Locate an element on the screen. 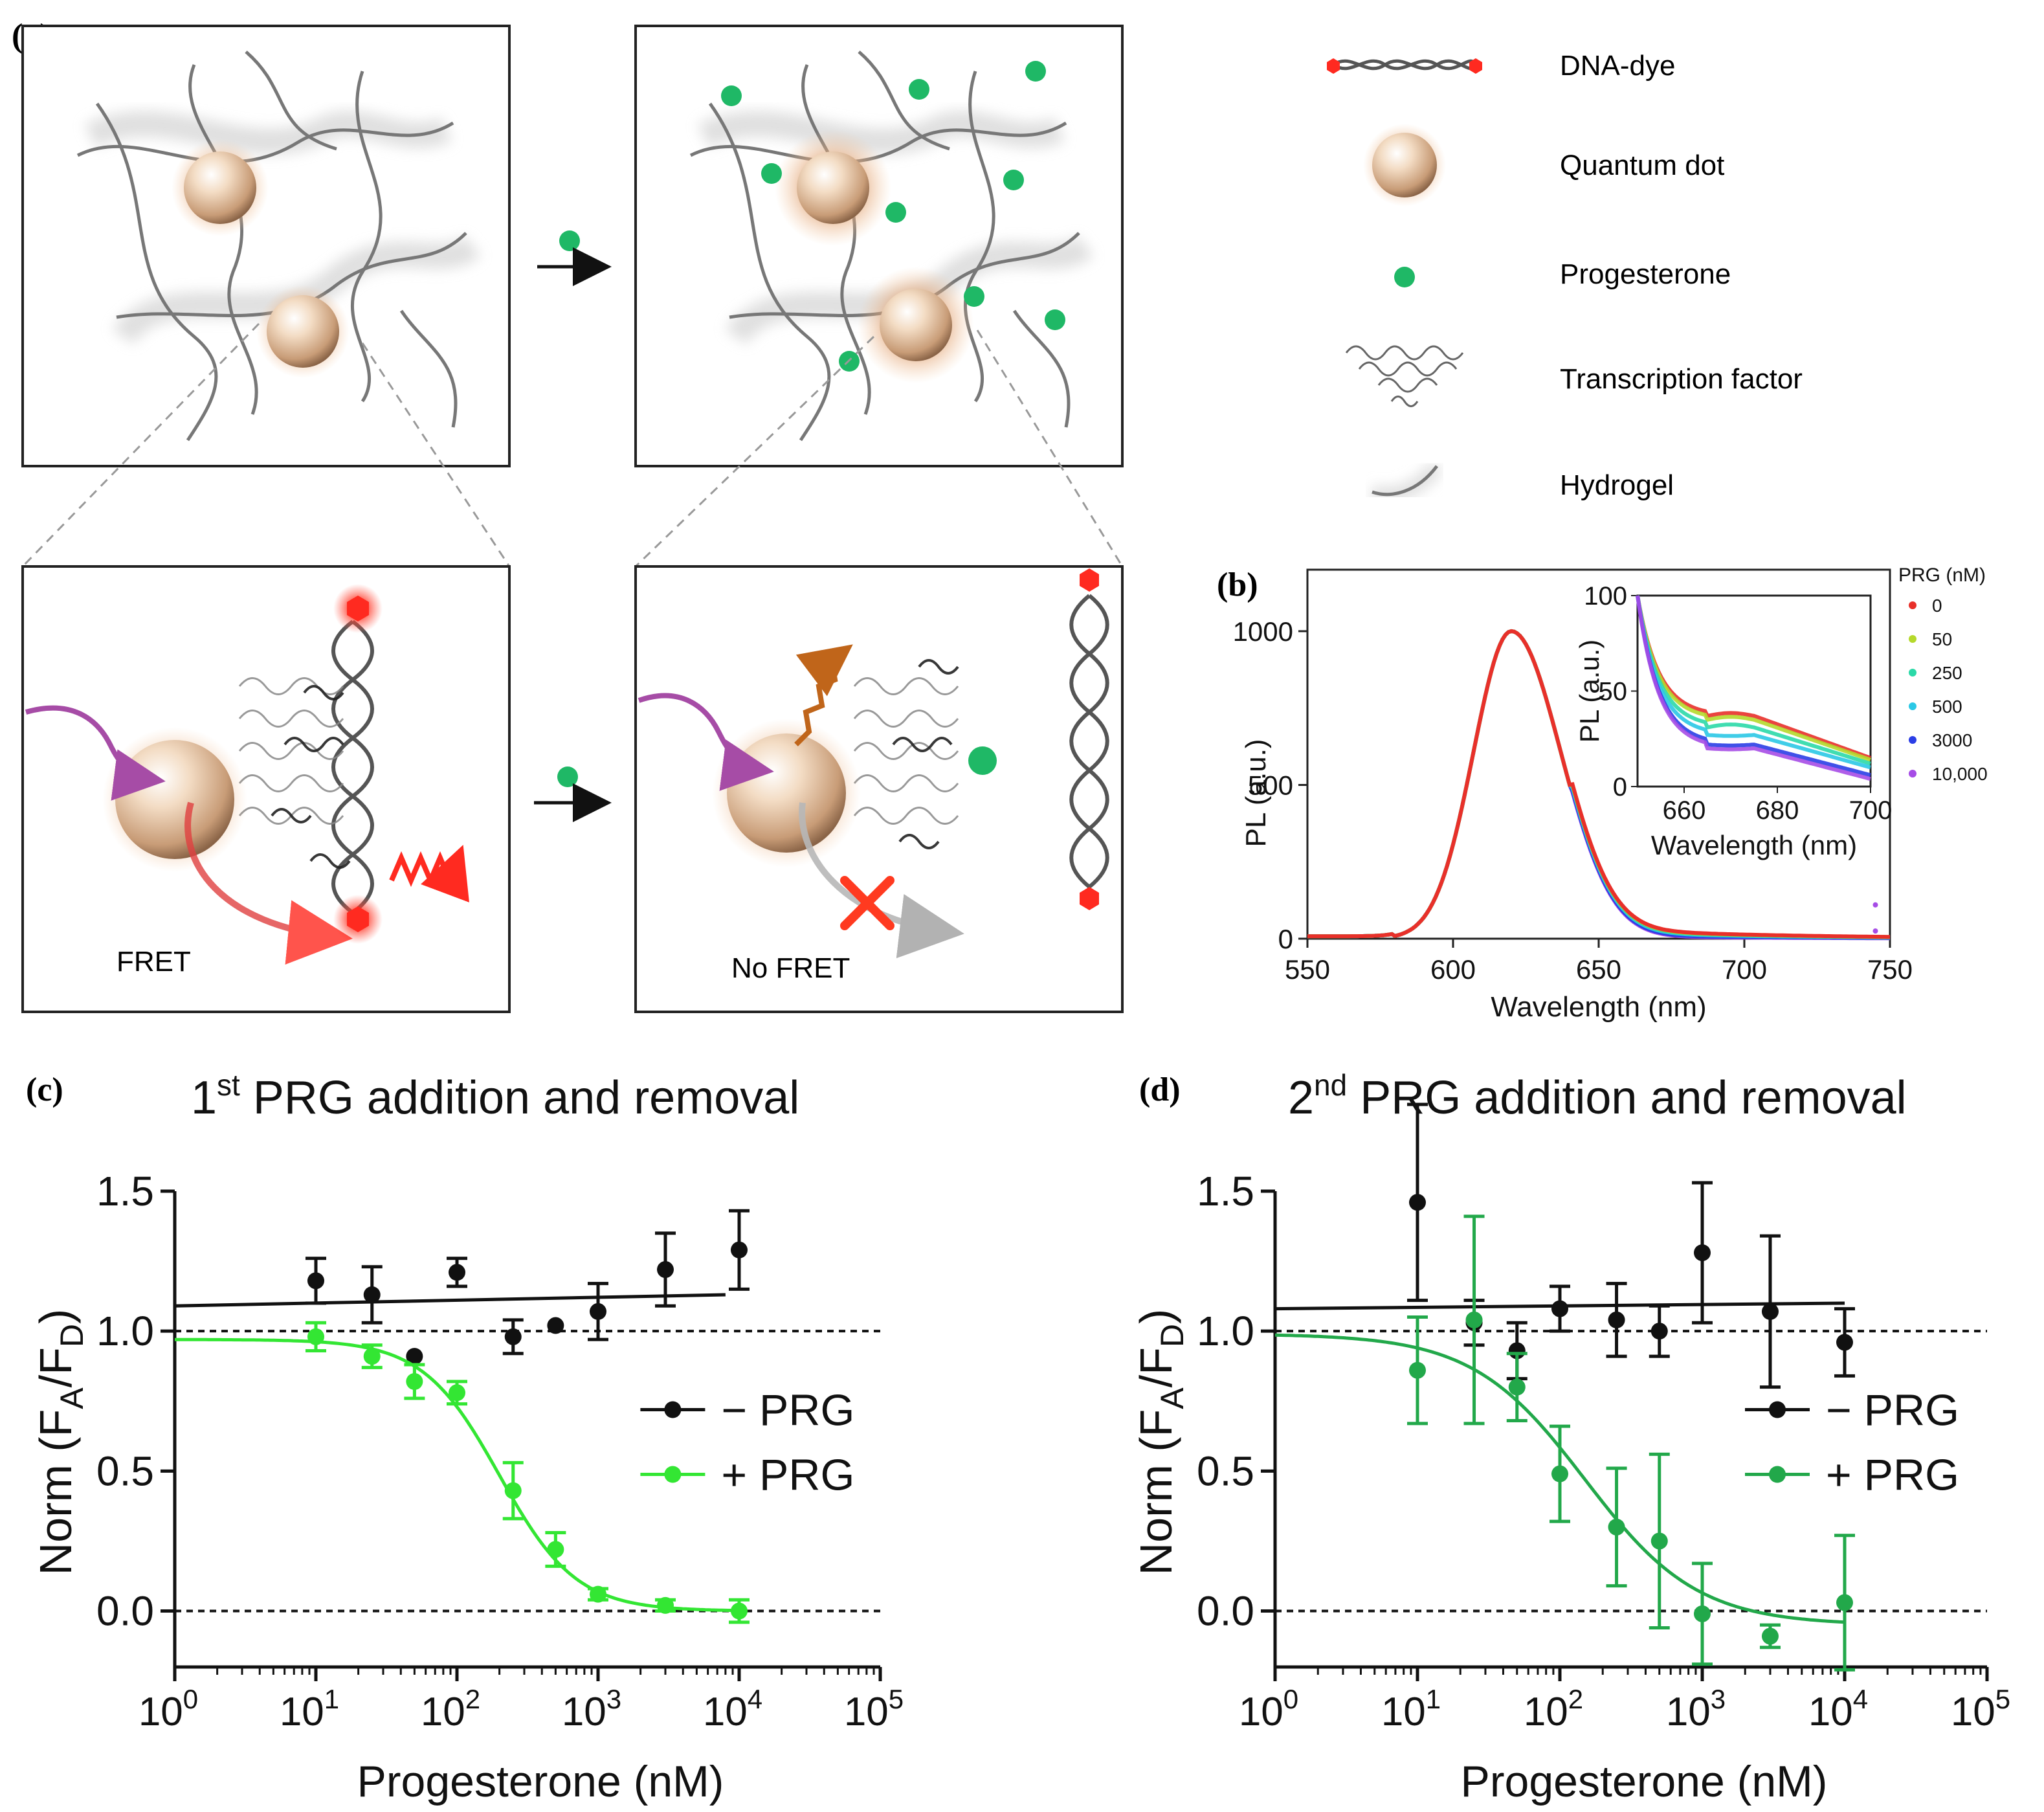 The height and width of the screenshot is (1812, 2044). y-axis-label: PL (a.u.) is located at coordinates (1256, 793).